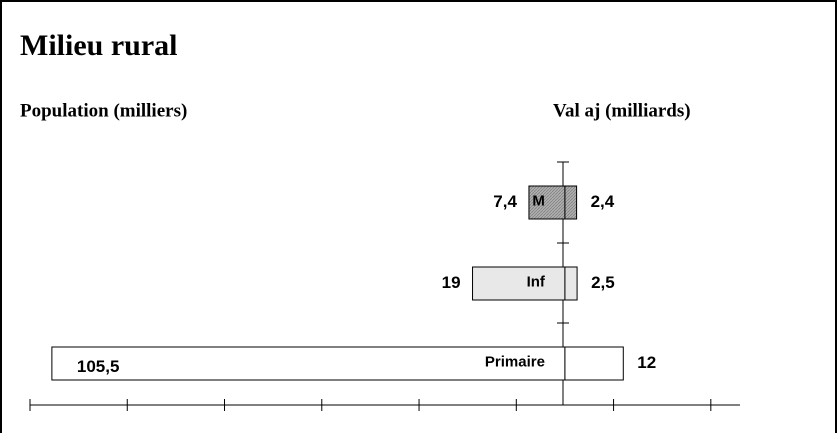 The height and width of the screenshot is (433, 838). Describe the element at coordinates (622, 110) in the screenshot. I see `right-series-name: Val aj (milliards)` at that location.